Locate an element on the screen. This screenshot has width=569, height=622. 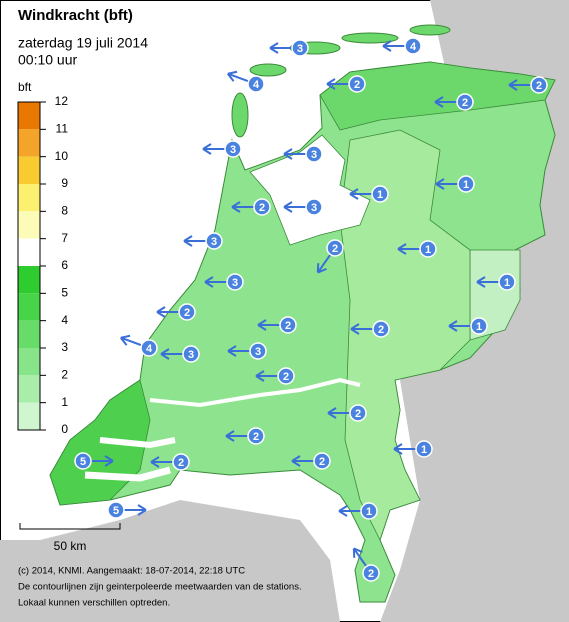
river is located at coordinates (255, 392).